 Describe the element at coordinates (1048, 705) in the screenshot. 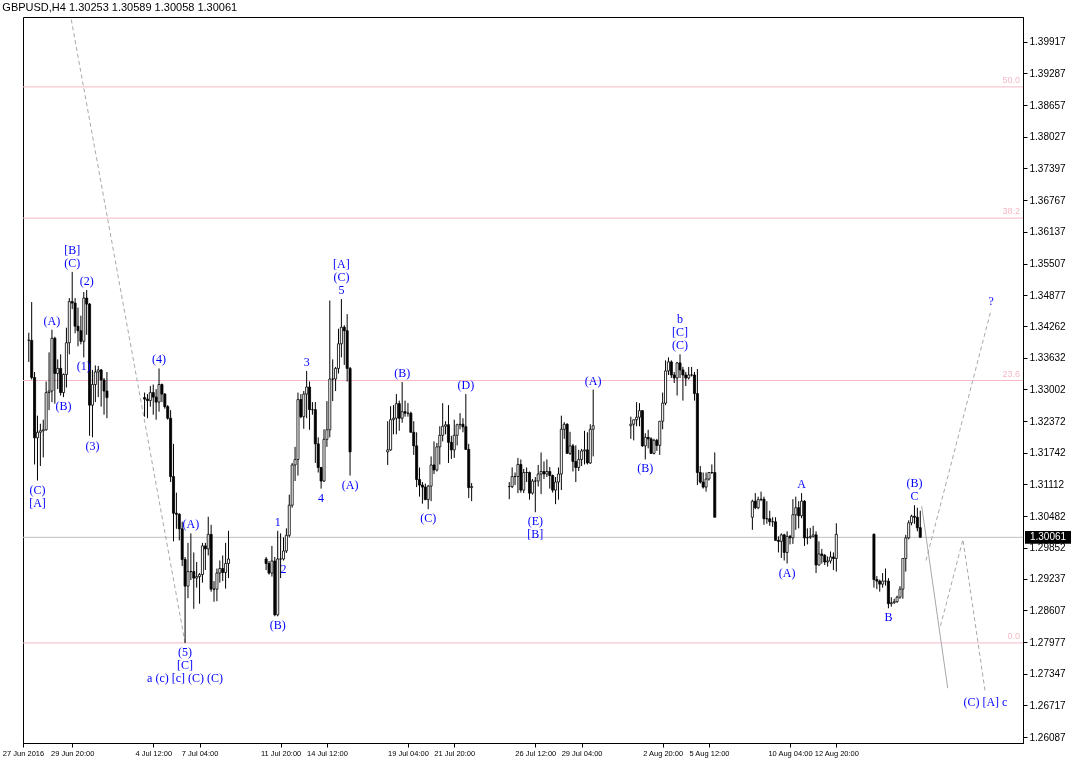

I see `y-tick-label: 1.26717` at that location.